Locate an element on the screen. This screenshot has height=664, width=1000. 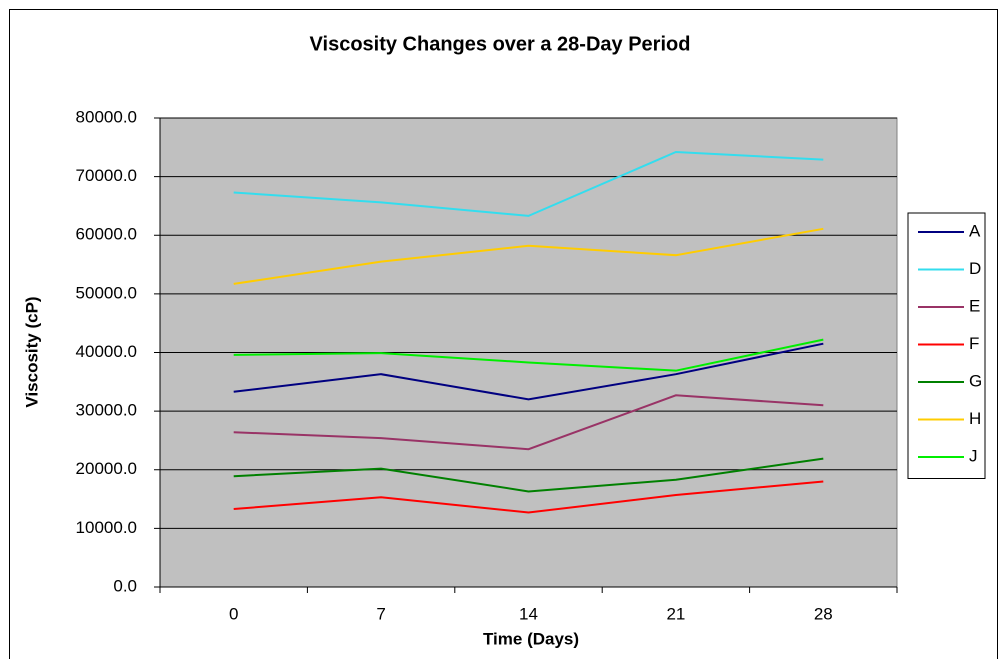
y-tick-label: 40000.0 is located at coordinates (106, 351).